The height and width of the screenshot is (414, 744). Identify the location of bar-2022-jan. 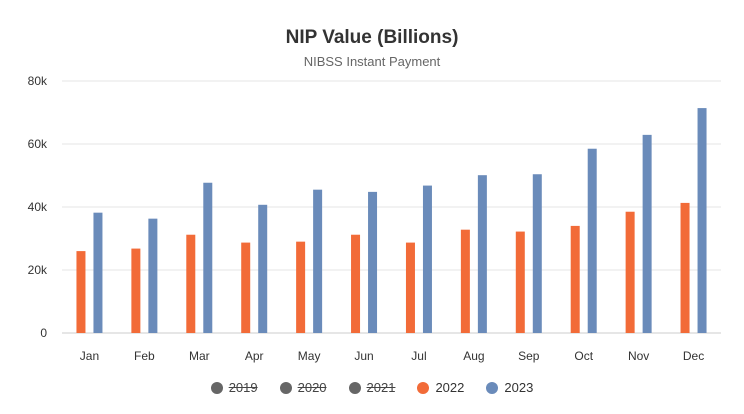
(81, 292).